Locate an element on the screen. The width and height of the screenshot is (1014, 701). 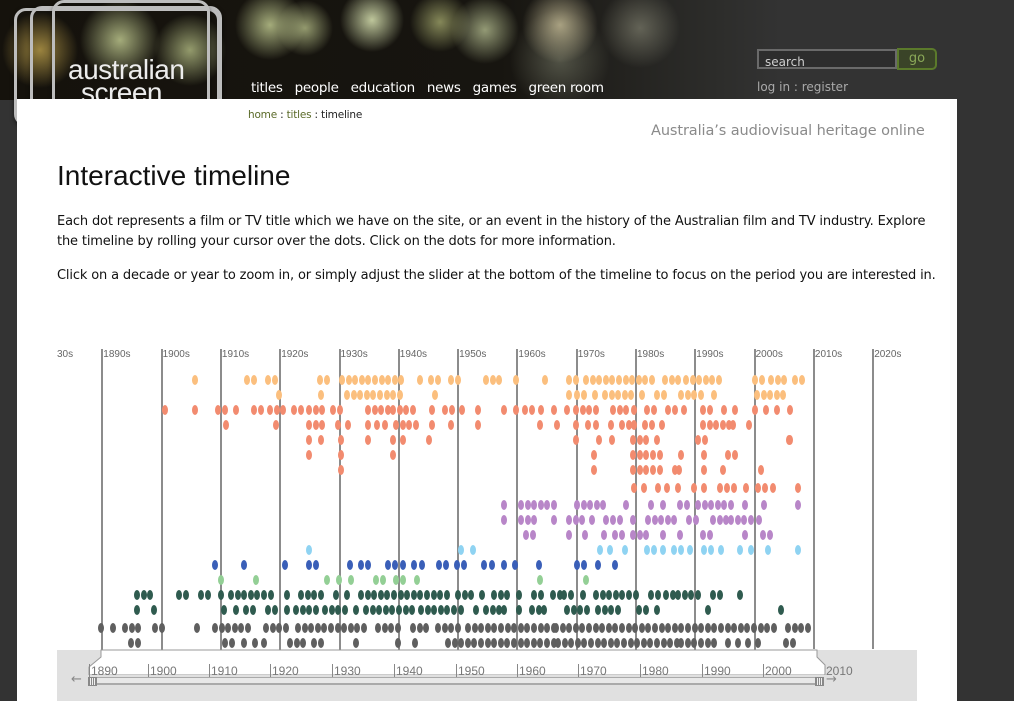
nav-titles: titles is located at coordinates (267, 88).